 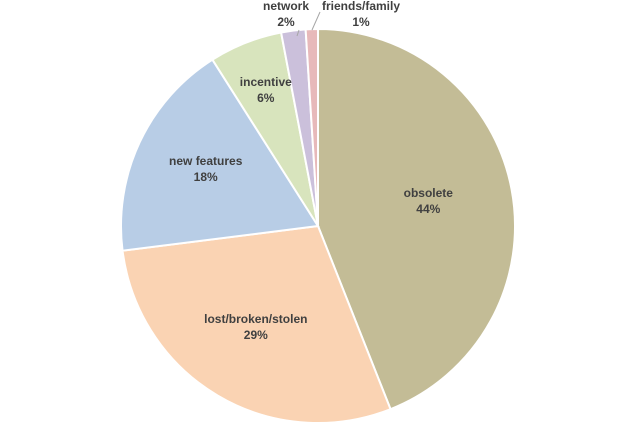 I want to click on pie-slice-friends-family, so click(x=311, y=127).